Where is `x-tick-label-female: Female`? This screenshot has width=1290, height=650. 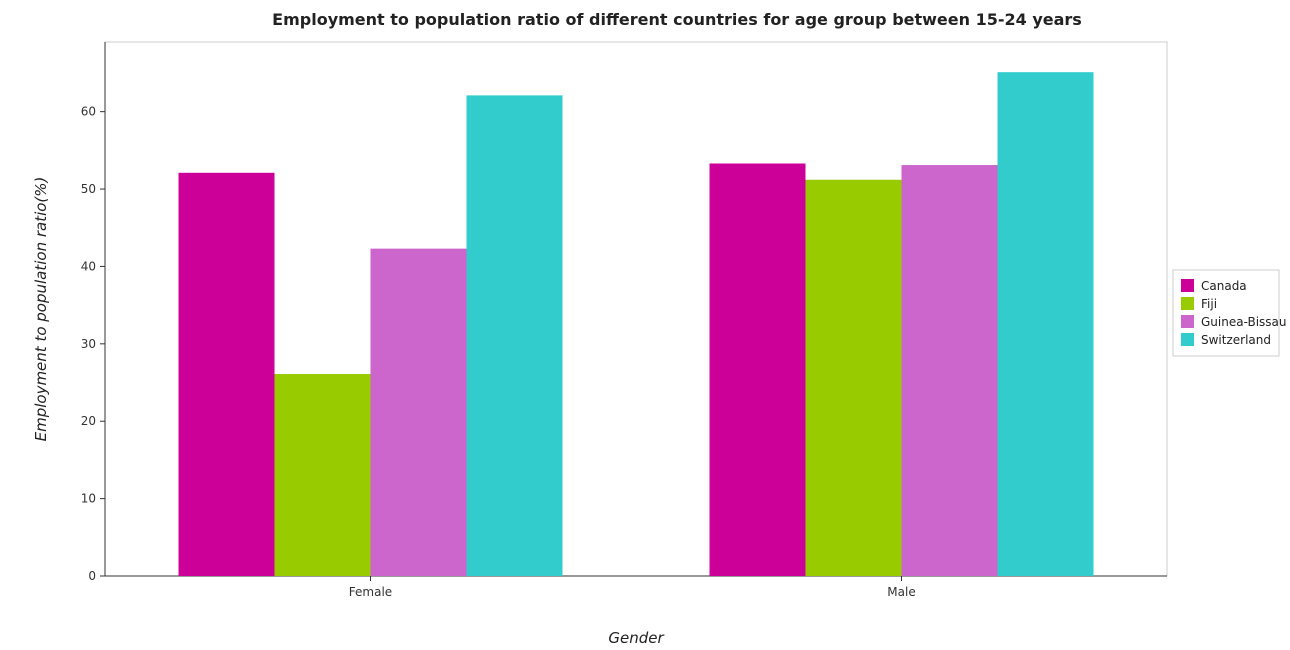 x-tick-label-female: Female is located at coordinates (370, 592).